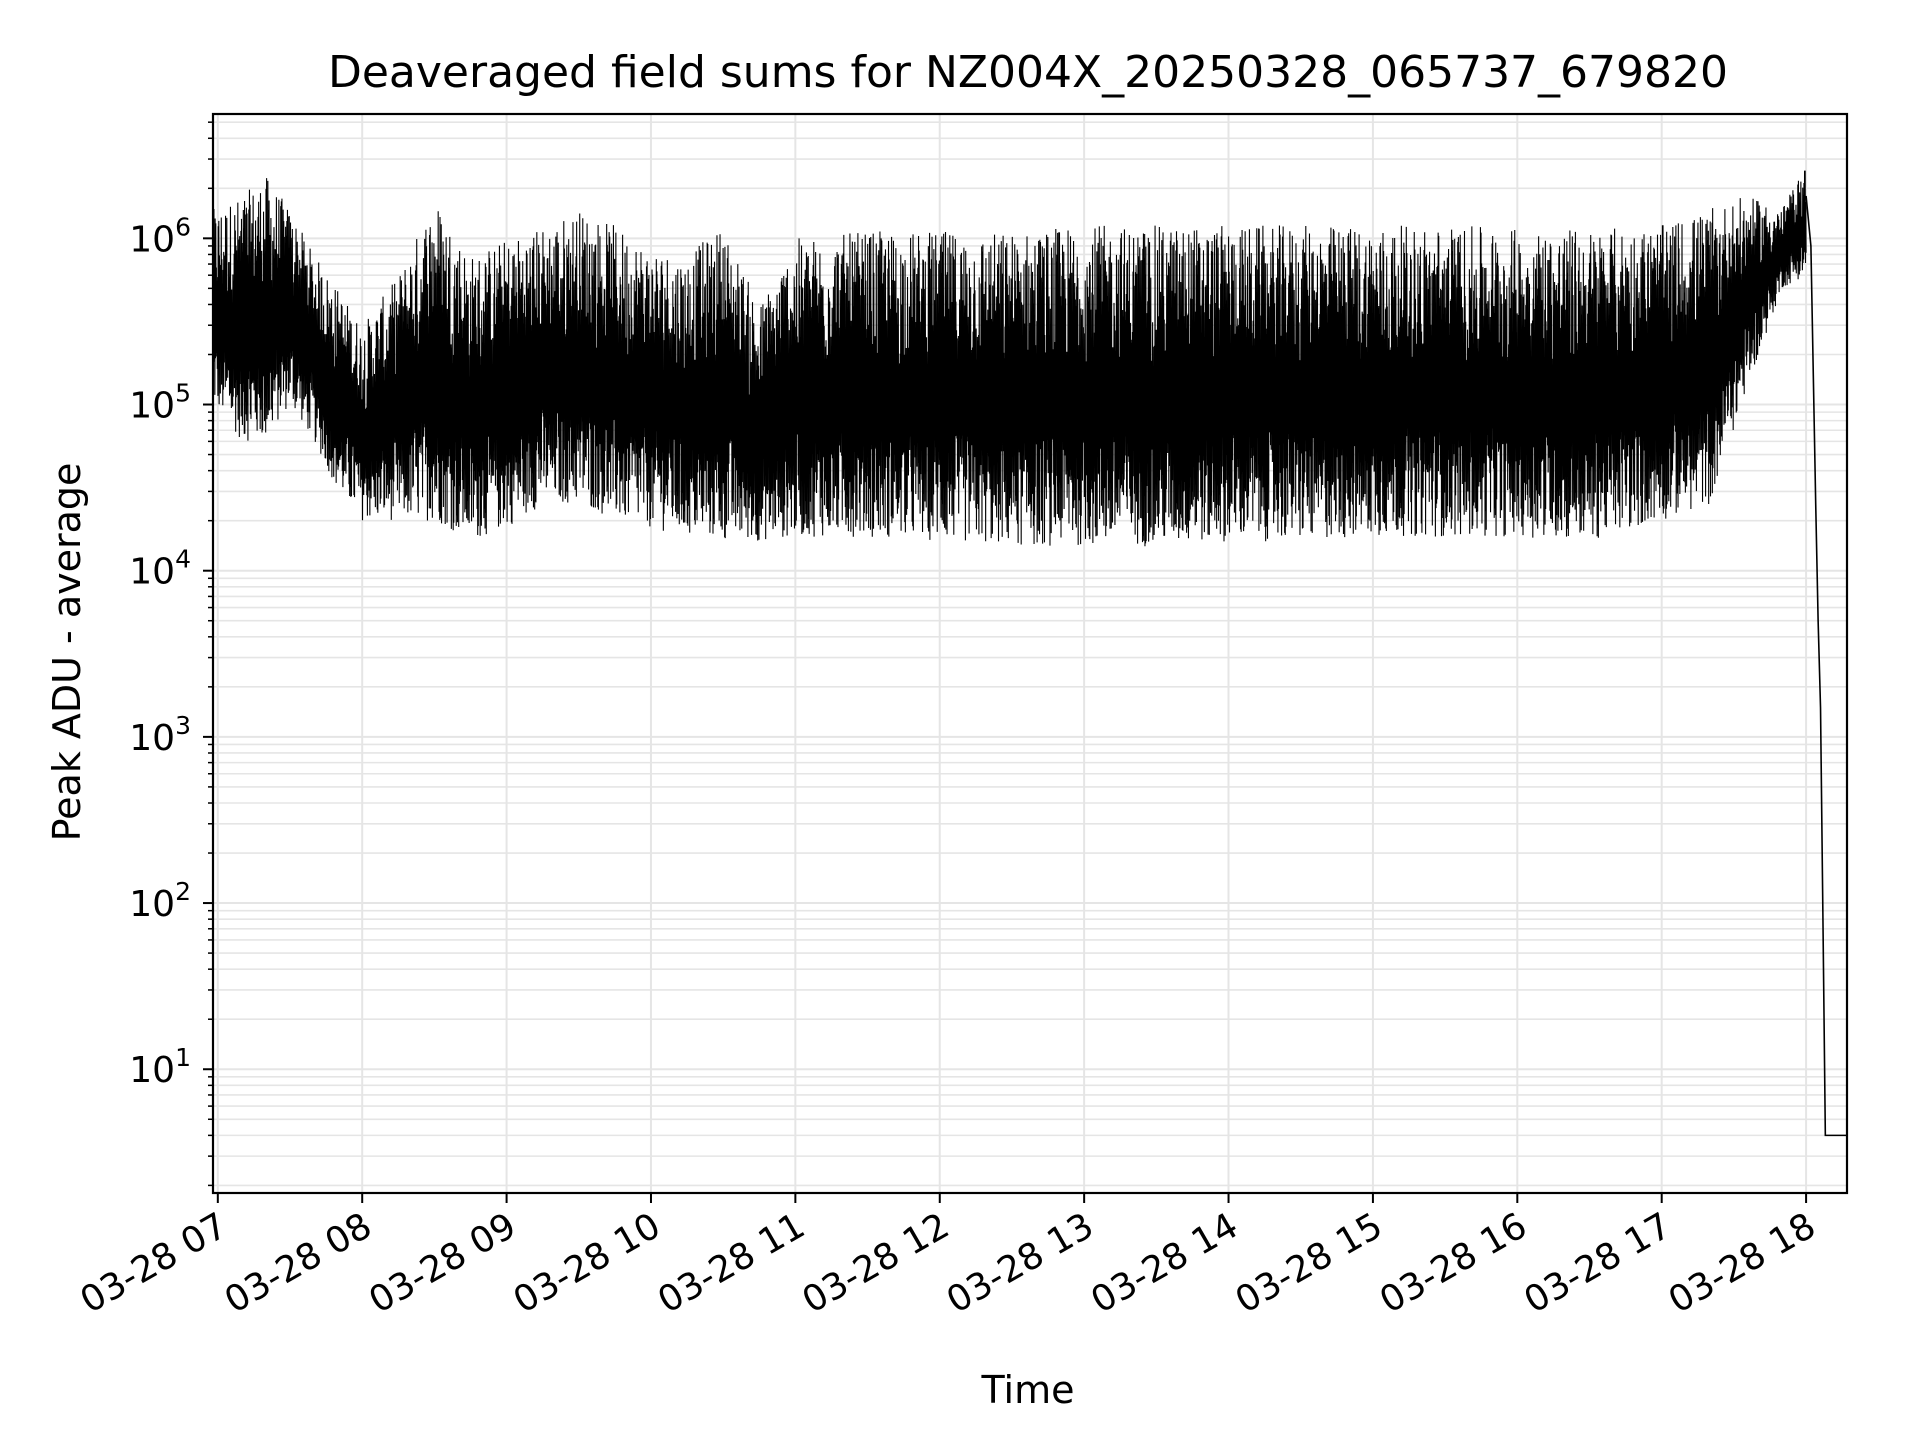 Image resolution: width=1920 pixels, height=1440 pixels. What do you see at coordinates (183, 393) in the screenshot?
I see `y-tick-exponent: 5` at bounding box center [183, 393].